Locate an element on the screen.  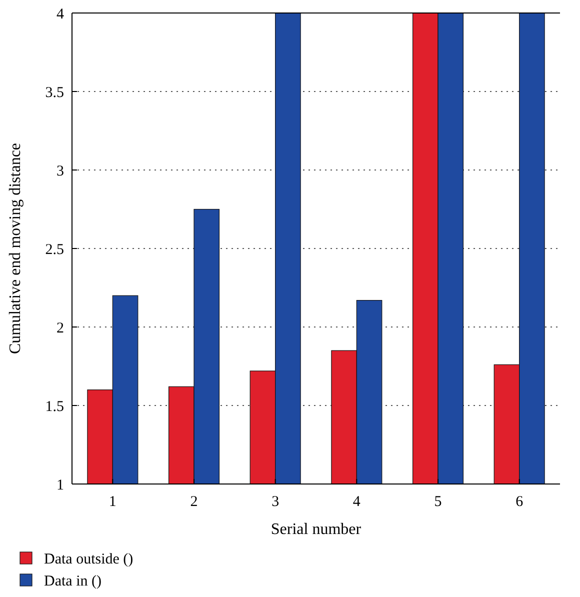
x-tick-label: 2 is located at coordinates (194, 502).